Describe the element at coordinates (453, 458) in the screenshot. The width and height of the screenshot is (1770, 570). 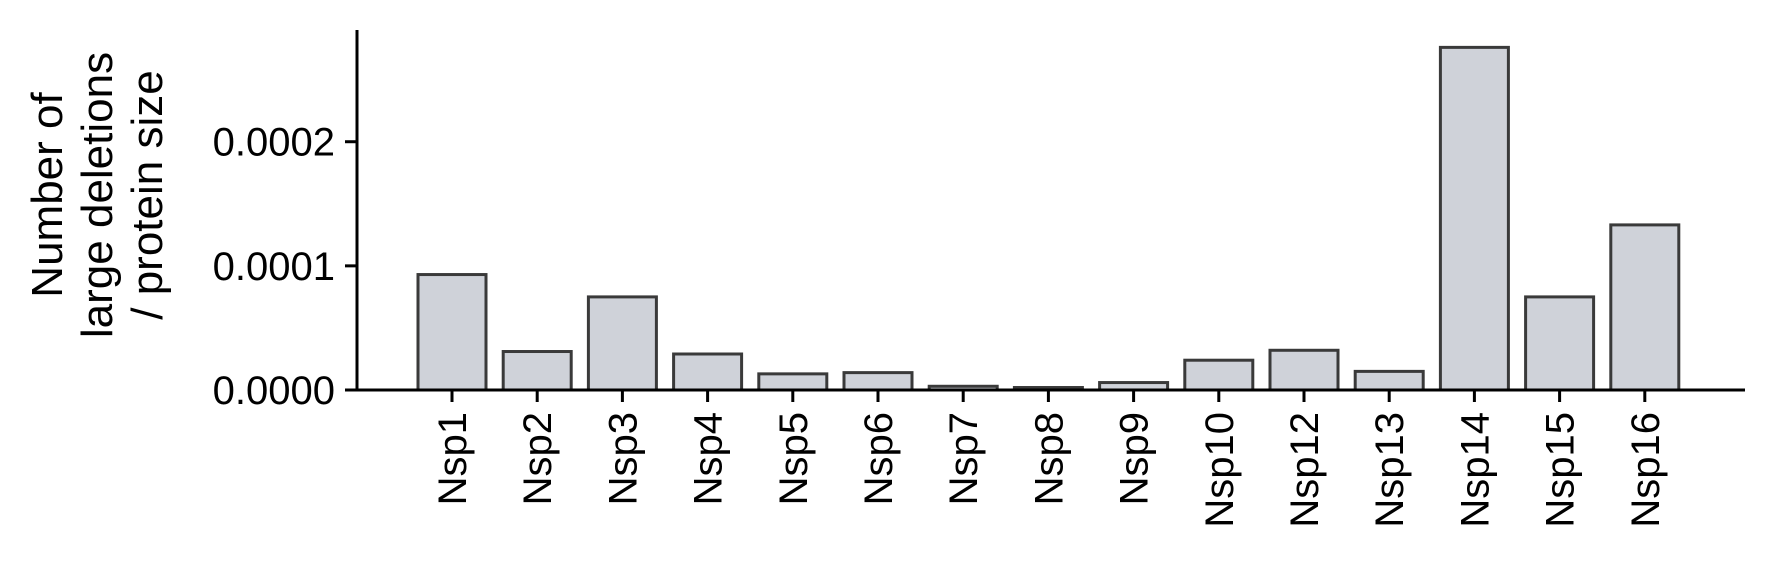
I see `x-tick-label-nsp1: Nsp1` at that location.